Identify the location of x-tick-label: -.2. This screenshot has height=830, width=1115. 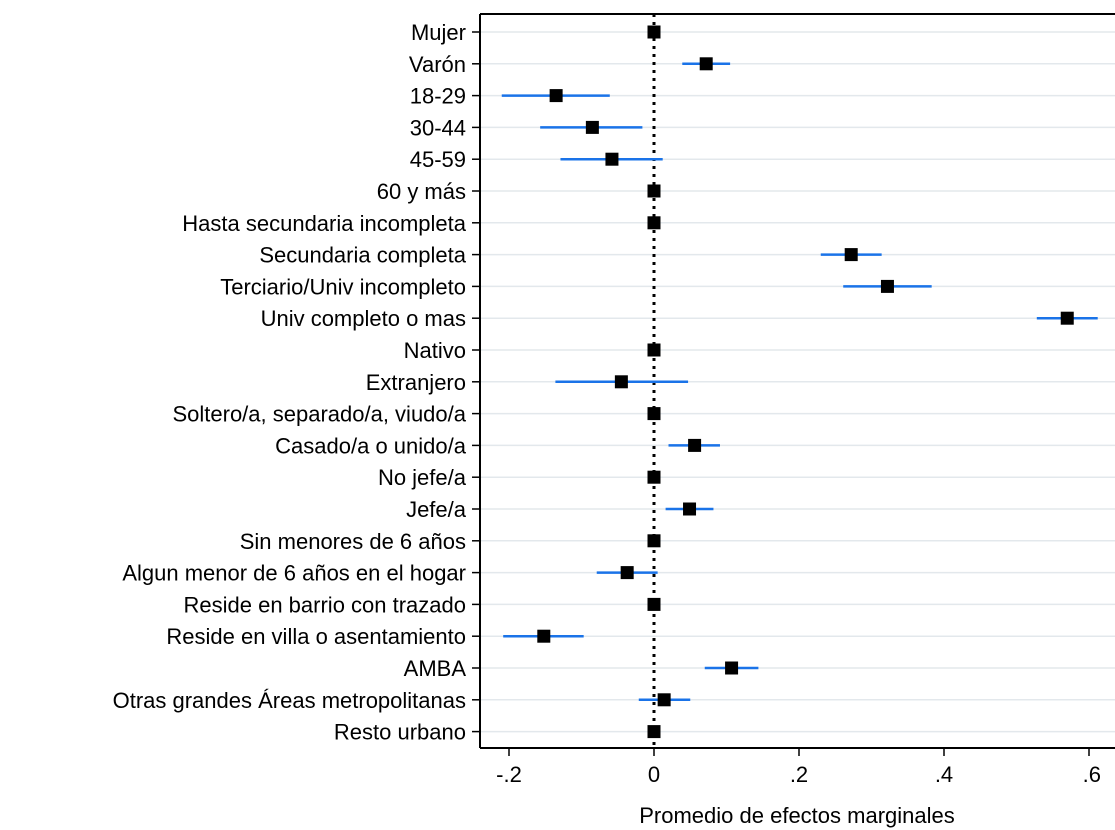
(509, 774).